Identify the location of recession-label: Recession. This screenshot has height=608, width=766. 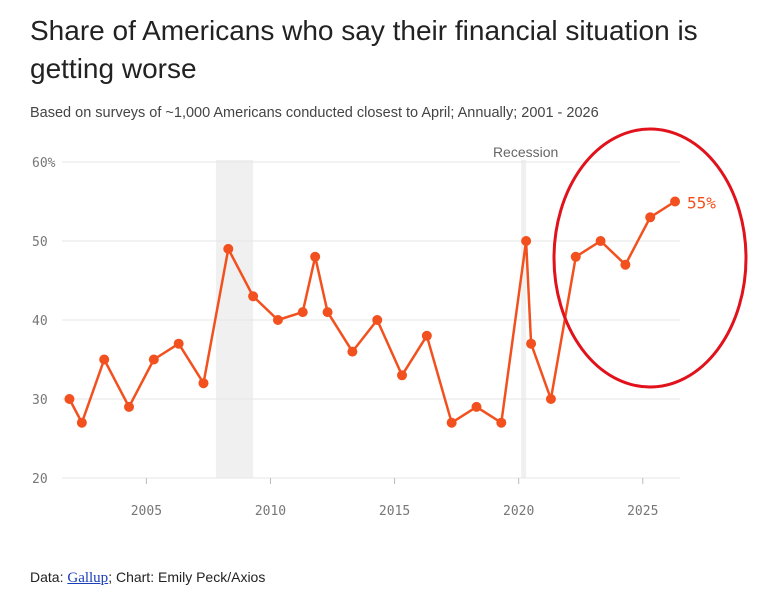
(525, 152).